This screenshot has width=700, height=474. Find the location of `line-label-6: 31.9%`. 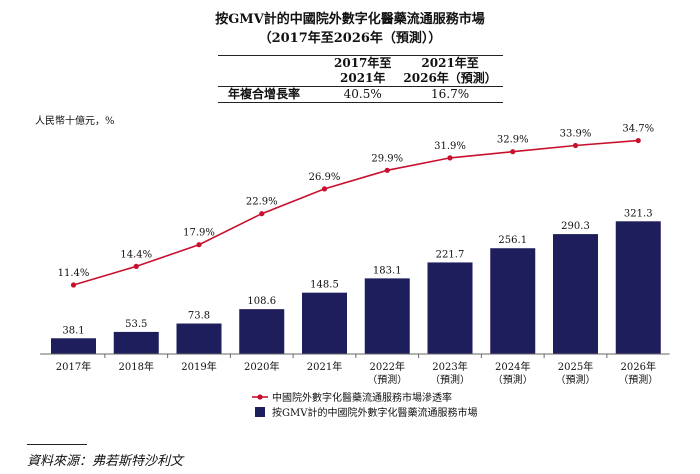

line-label-6: 31.9% is located at coordinates (450, 146).